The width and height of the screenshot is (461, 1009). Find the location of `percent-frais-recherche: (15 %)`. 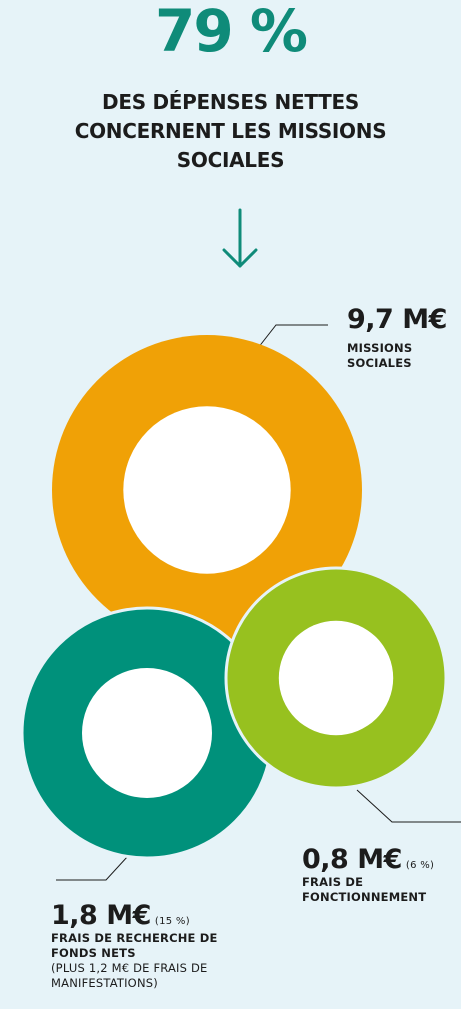

percent-frais-recherche: (15 %) is located at coordinates (172, 921).